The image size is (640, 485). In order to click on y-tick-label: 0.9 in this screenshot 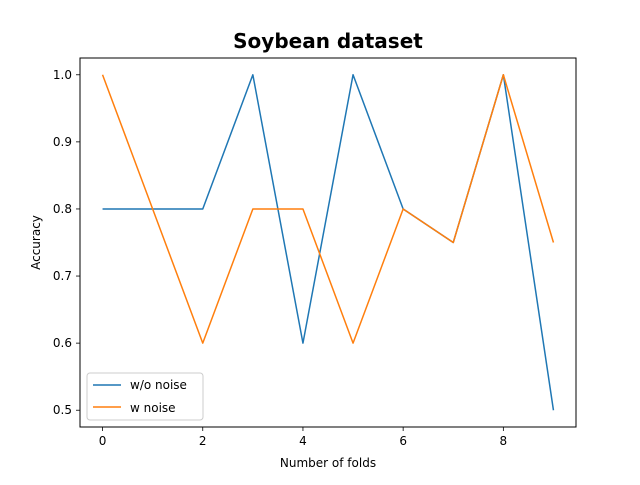, I will do `click(62, 142)`.